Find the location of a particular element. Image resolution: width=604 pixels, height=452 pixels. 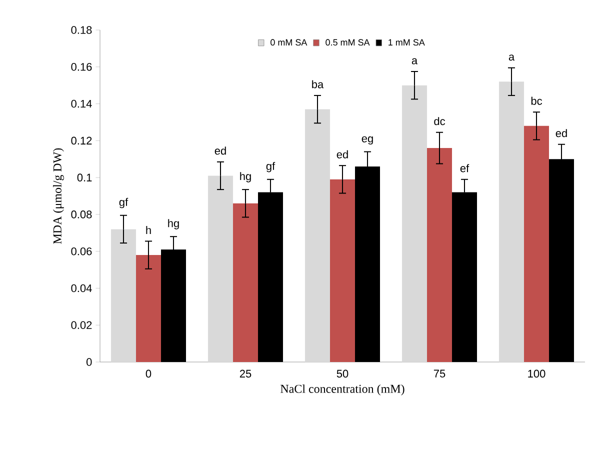

annotation: ef is located at coordinates (465, 168).